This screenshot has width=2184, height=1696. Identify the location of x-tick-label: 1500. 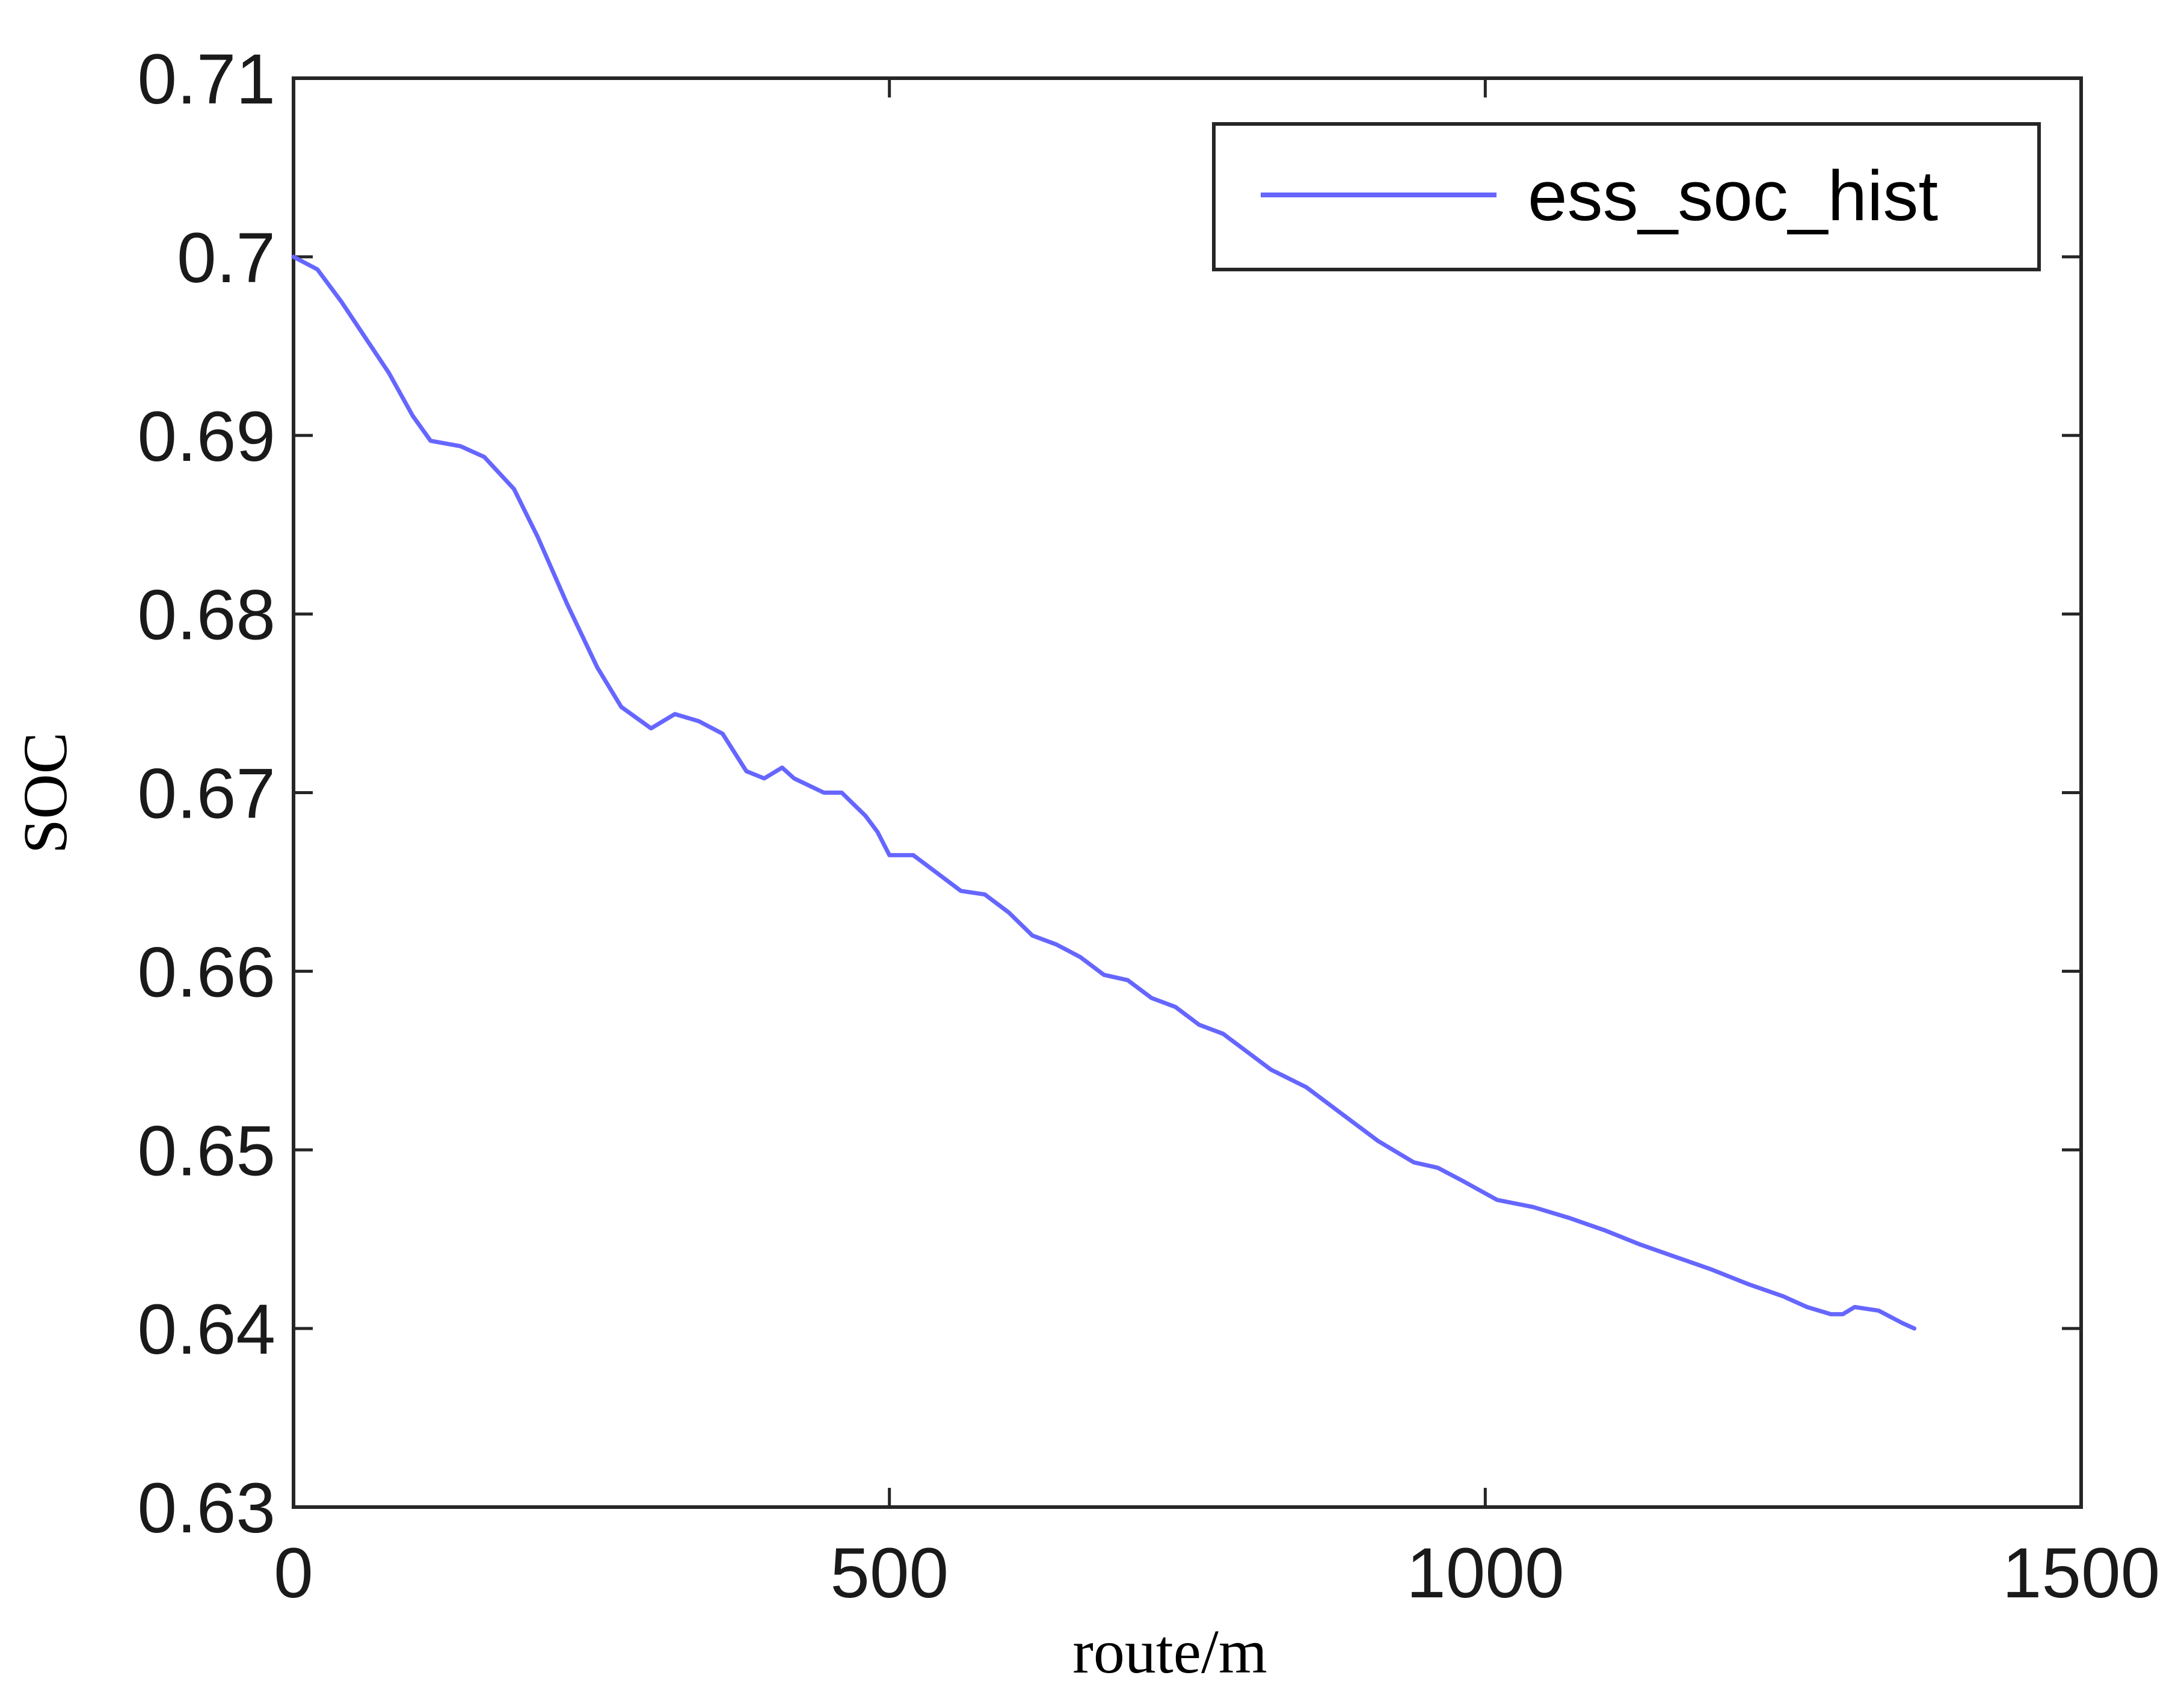
(2081, 1573).